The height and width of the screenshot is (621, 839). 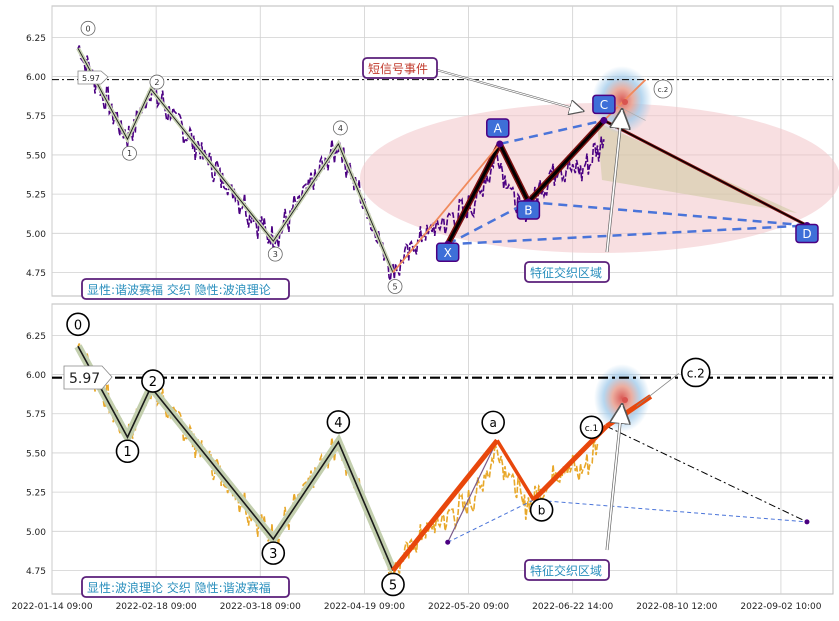 I want to click on y-tick-label: 5.75, so click(x=36, y=415).